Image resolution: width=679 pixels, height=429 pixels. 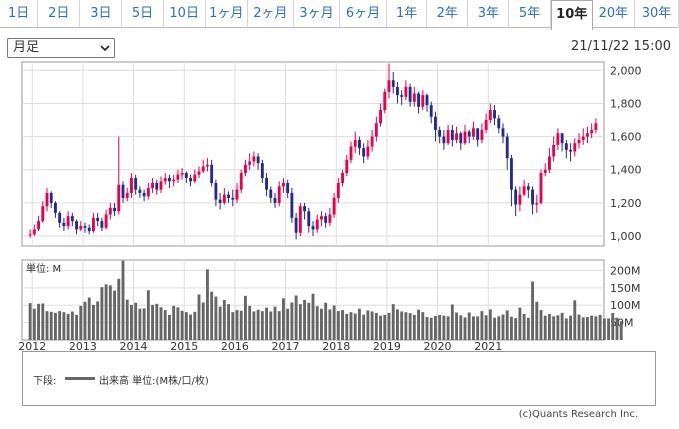 I want to click on tab-10: 1年, so click(x=407, y=14).